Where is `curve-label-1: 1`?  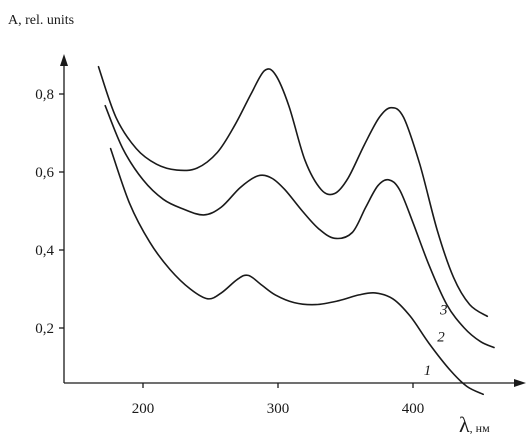 curve-label-1: 1 is located at coordinates (428, 371).